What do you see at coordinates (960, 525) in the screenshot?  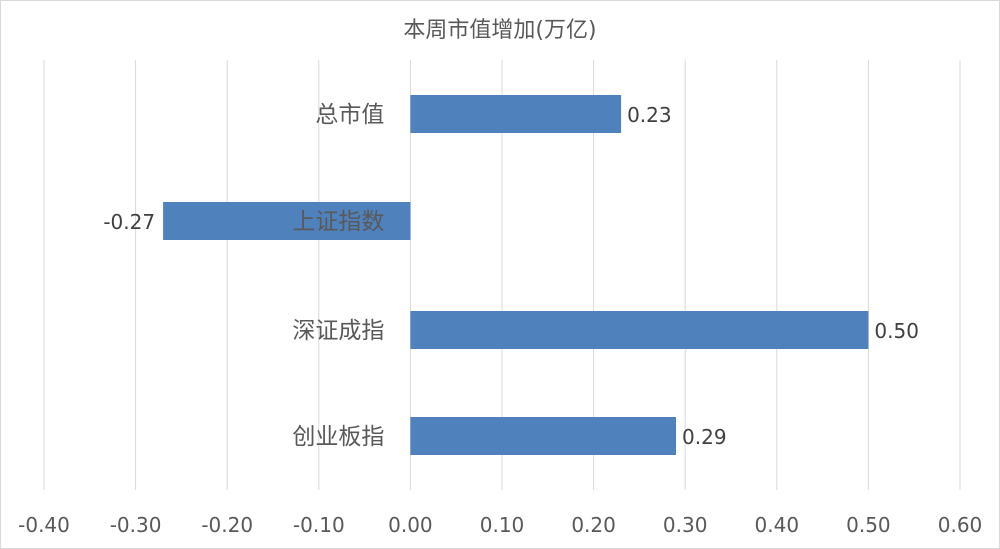 I see `x-tick-label: 0.60` at bounding box center [960, 525].